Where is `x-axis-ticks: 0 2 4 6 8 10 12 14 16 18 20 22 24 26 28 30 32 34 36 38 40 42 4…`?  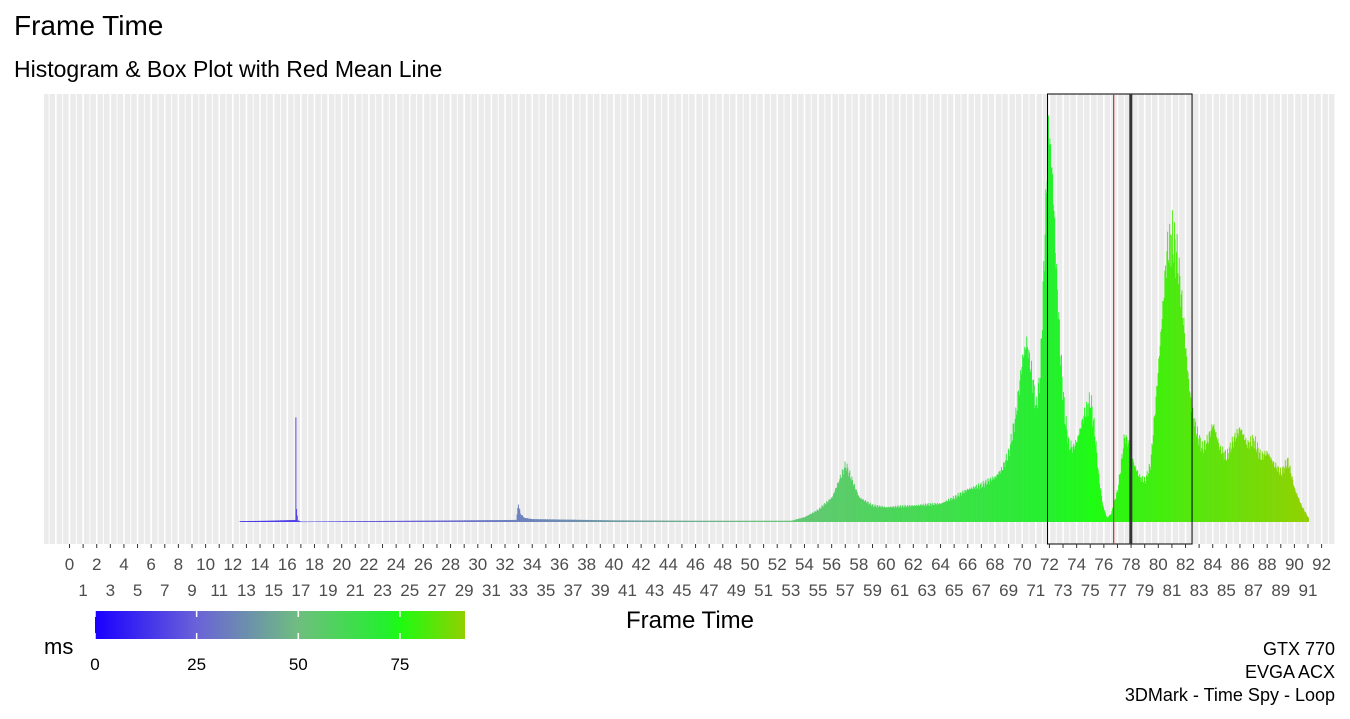 x-axis-ticks: 0 2 4 6 8 10 12 14 16 18 20 22 24 26 28 30 32 34 36 38 40 42 4… is located at coordinates (698, 572).